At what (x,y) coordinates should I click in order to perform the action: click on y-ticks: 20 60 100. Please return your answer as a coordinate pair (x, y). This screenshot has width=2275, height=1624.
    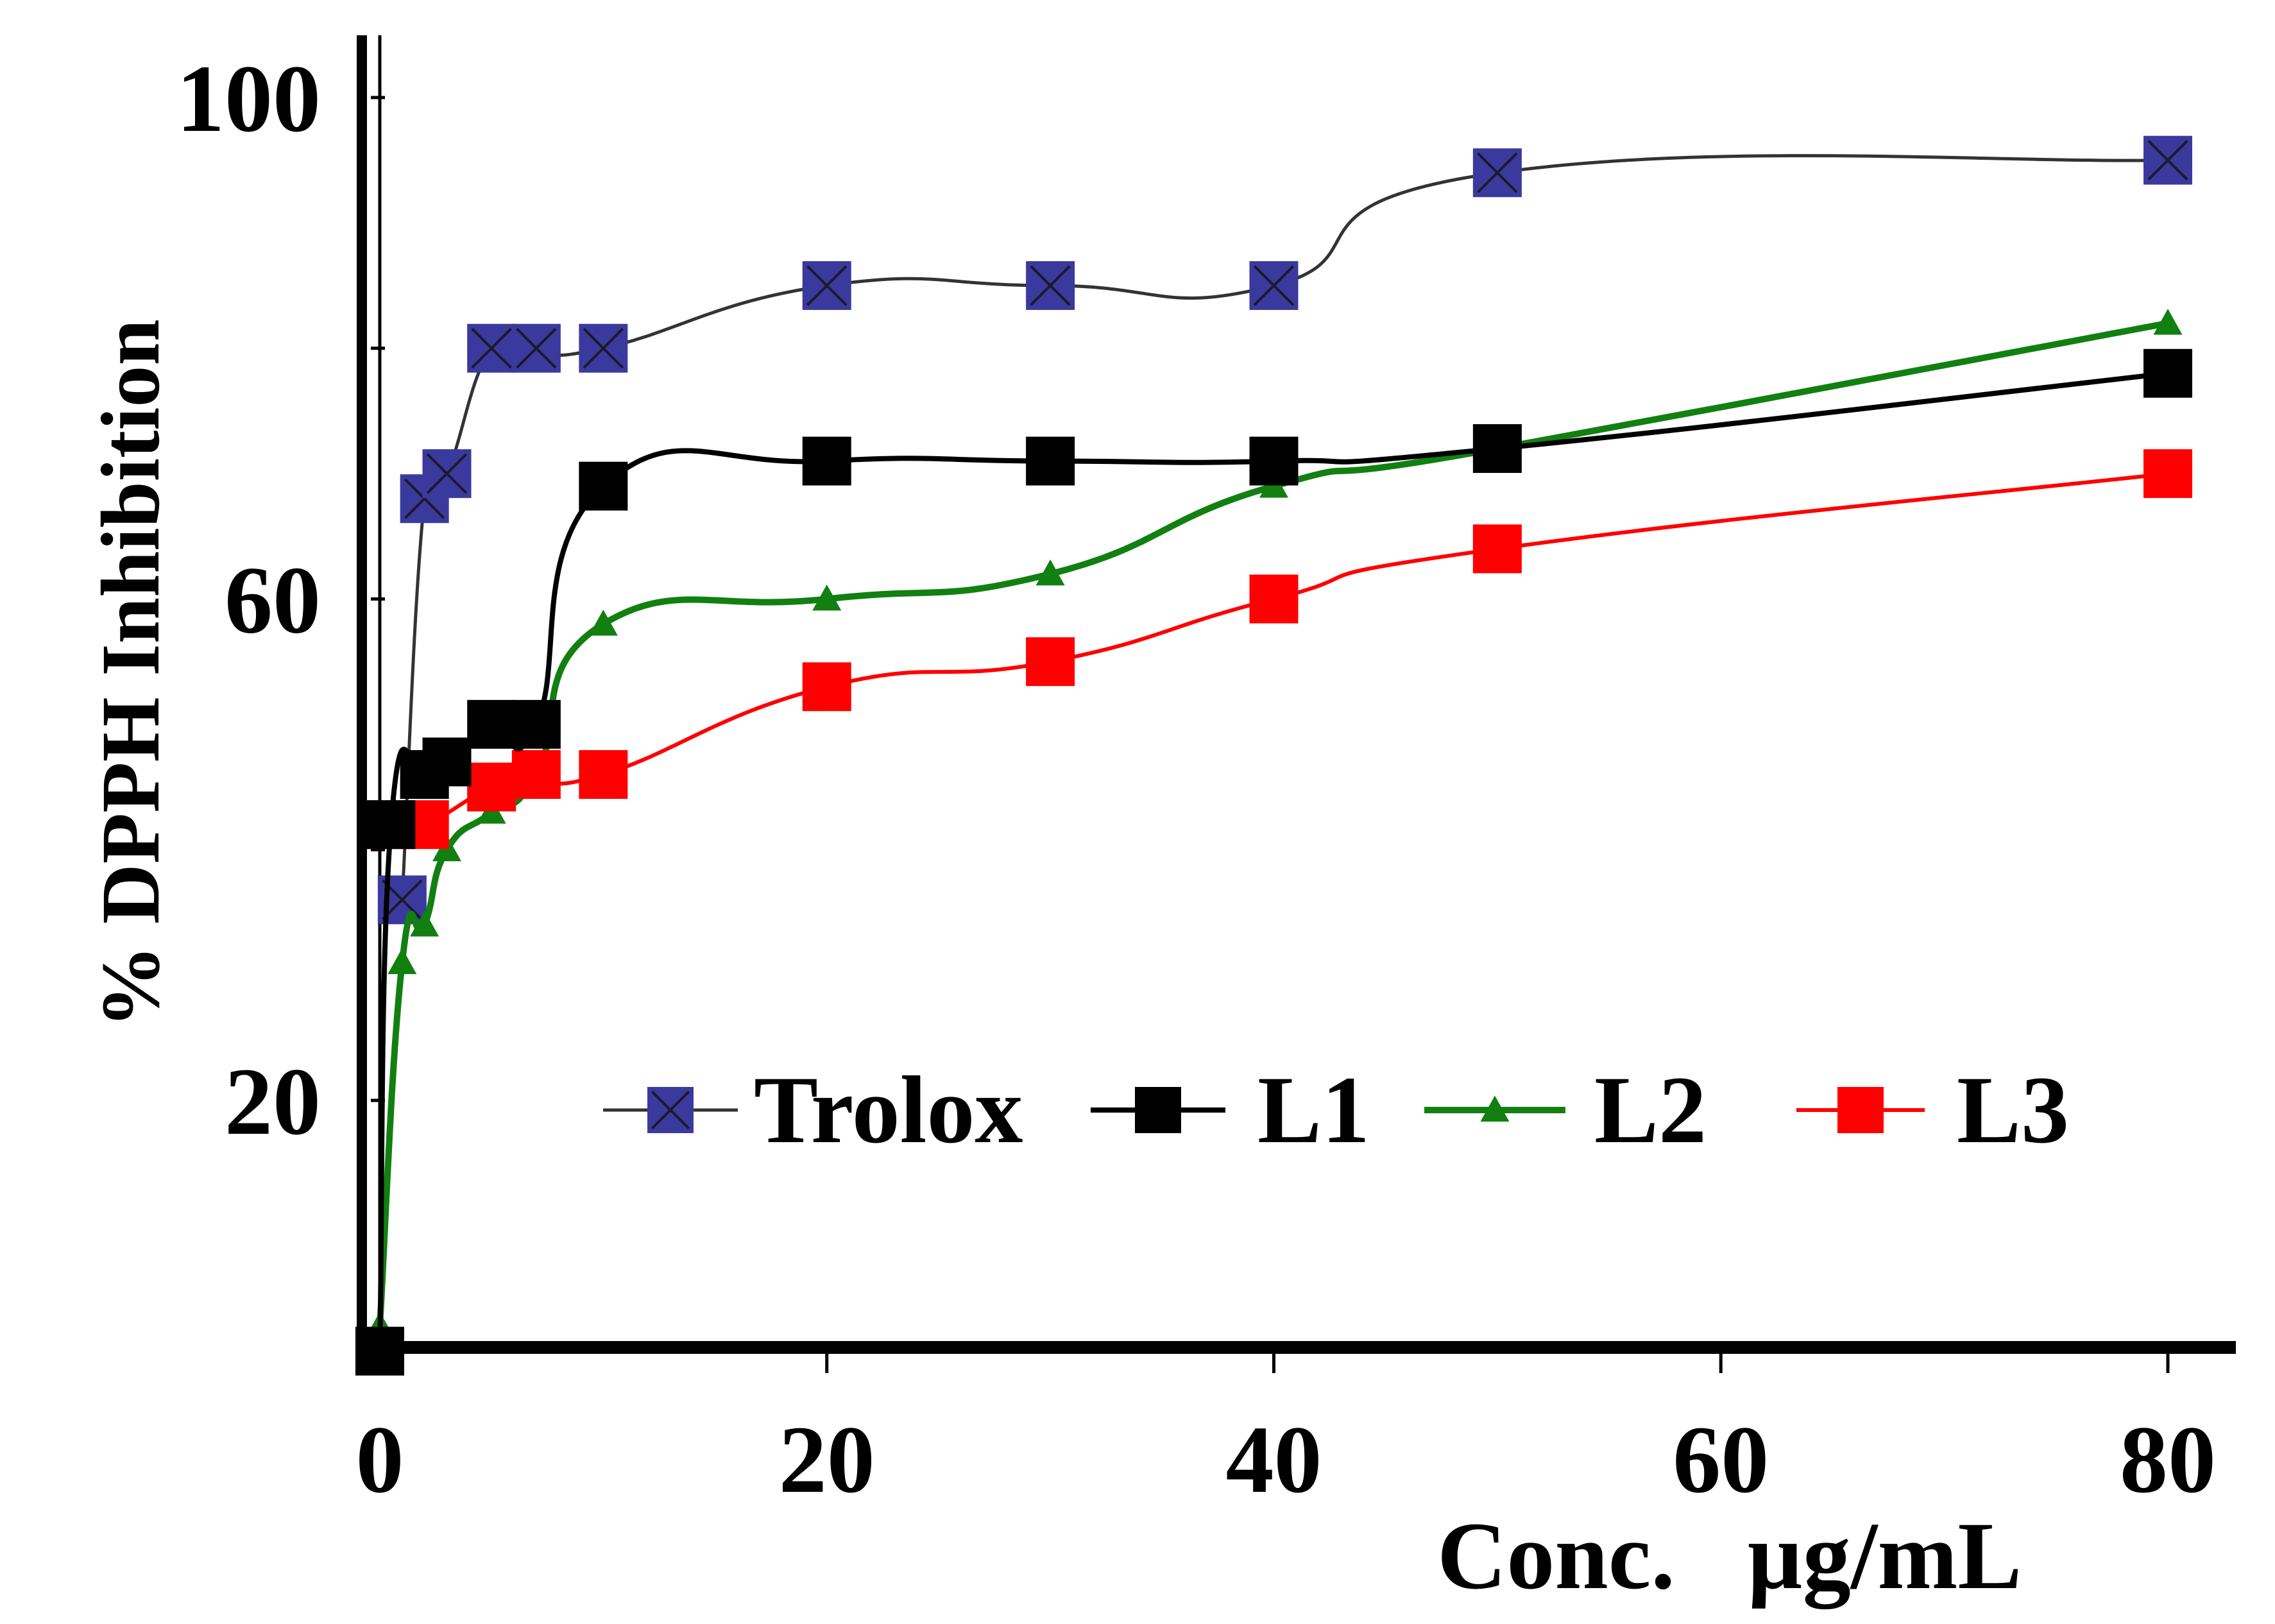
    Looking at the image, I should click on (280, 600).